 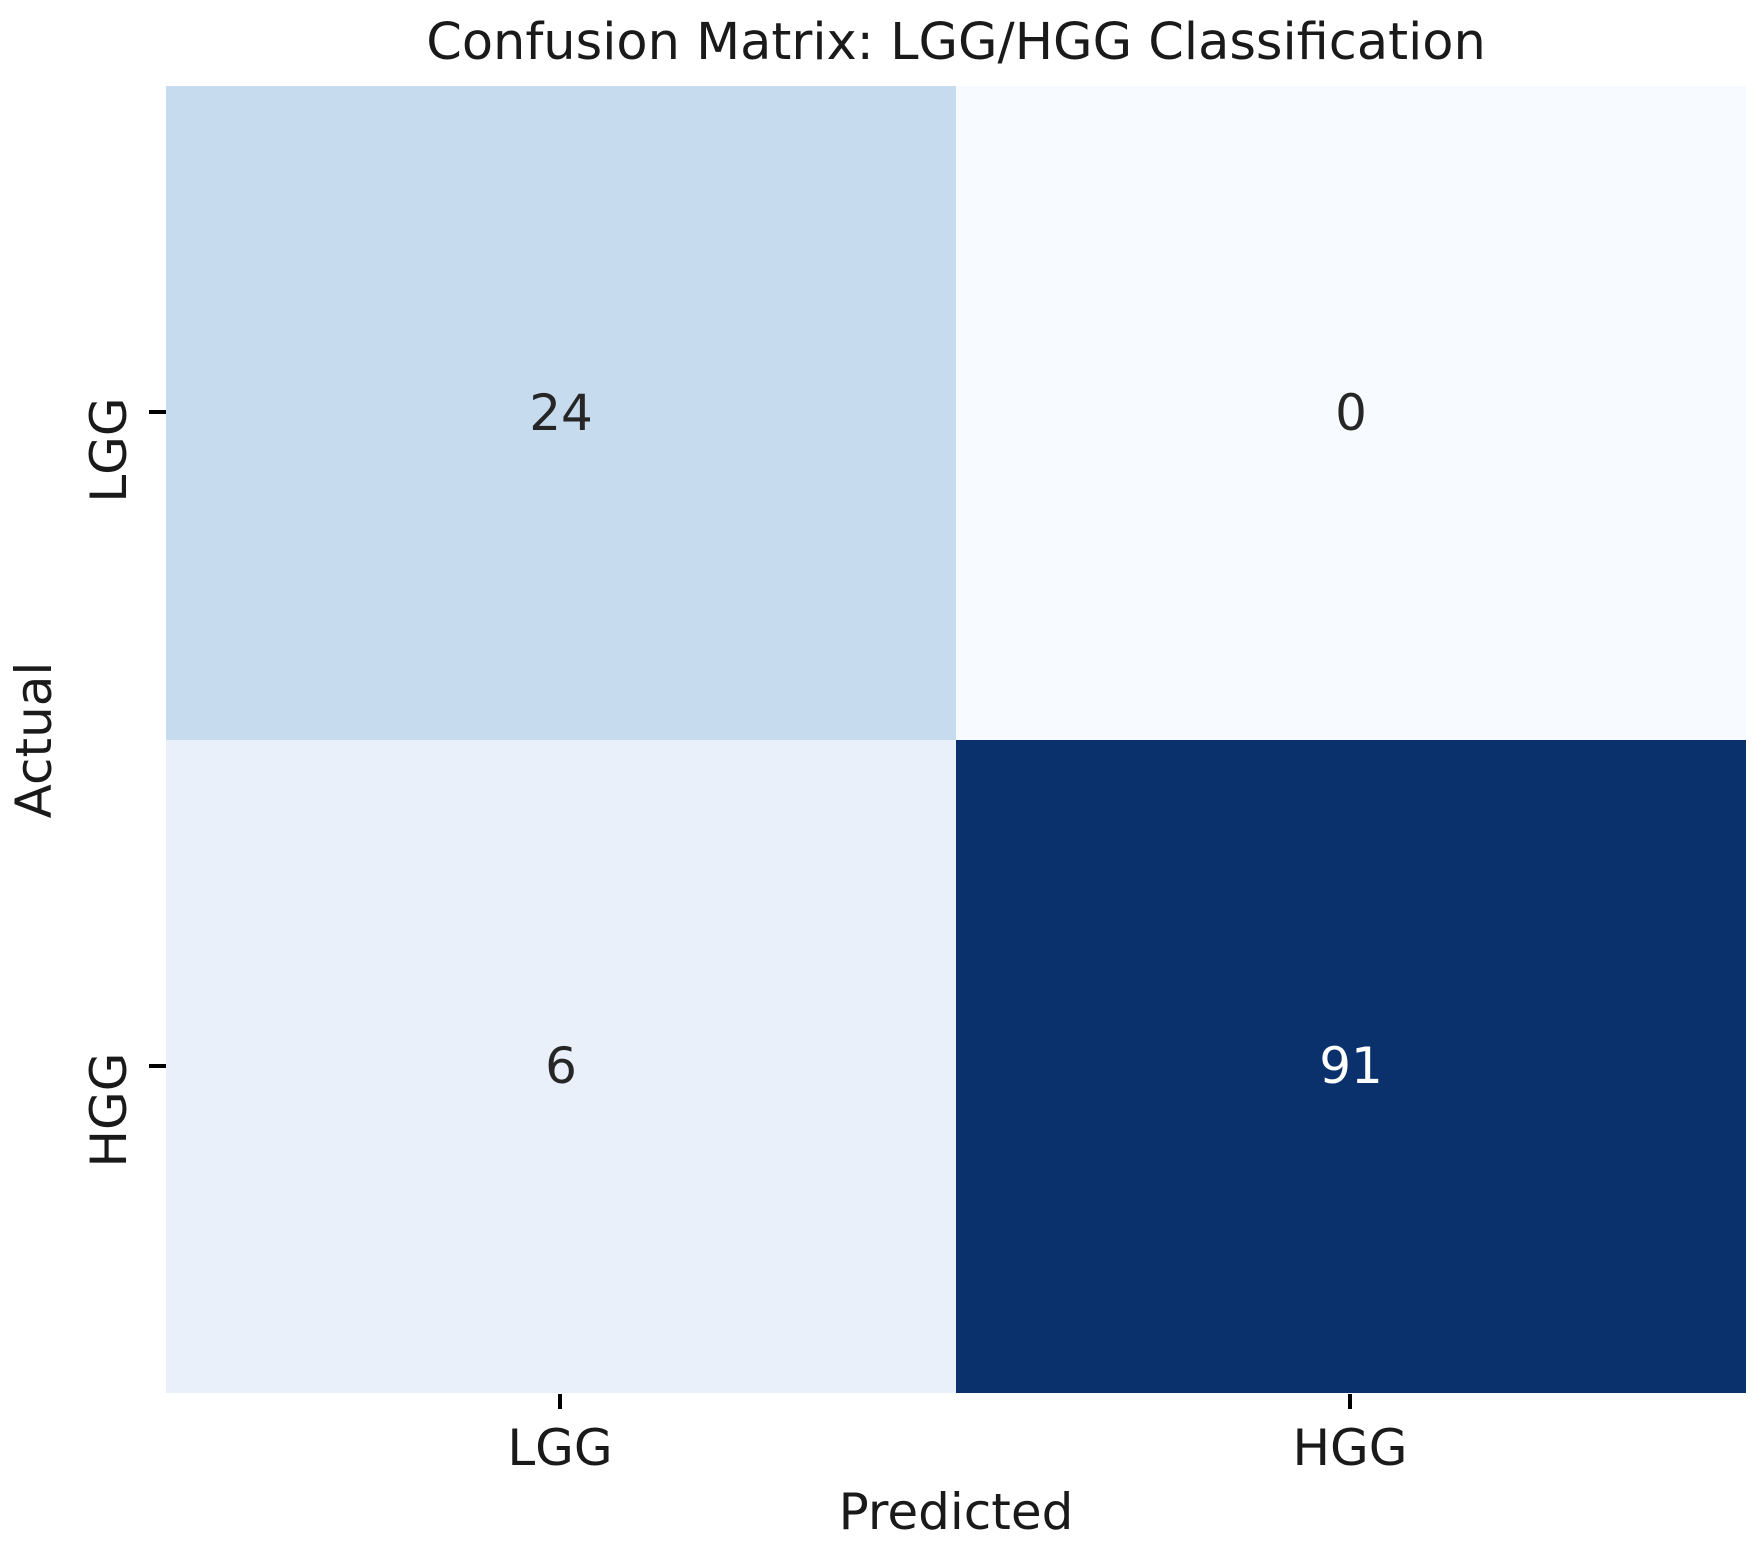 What do you see at coordinates (157, 412) in the screenshot?
I see `y-tick-mark-lgg` at bounding box center [157, 412].